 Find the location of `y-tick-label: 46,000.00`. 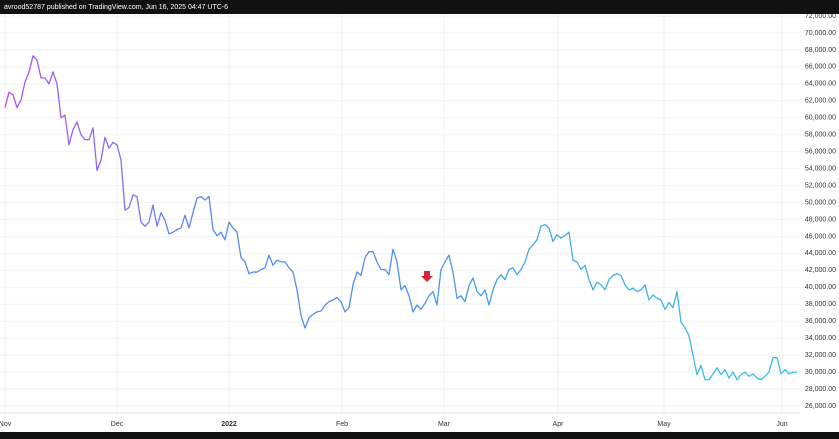

y-tick-label: 46,000.00 is located at coordinates (820, 236).